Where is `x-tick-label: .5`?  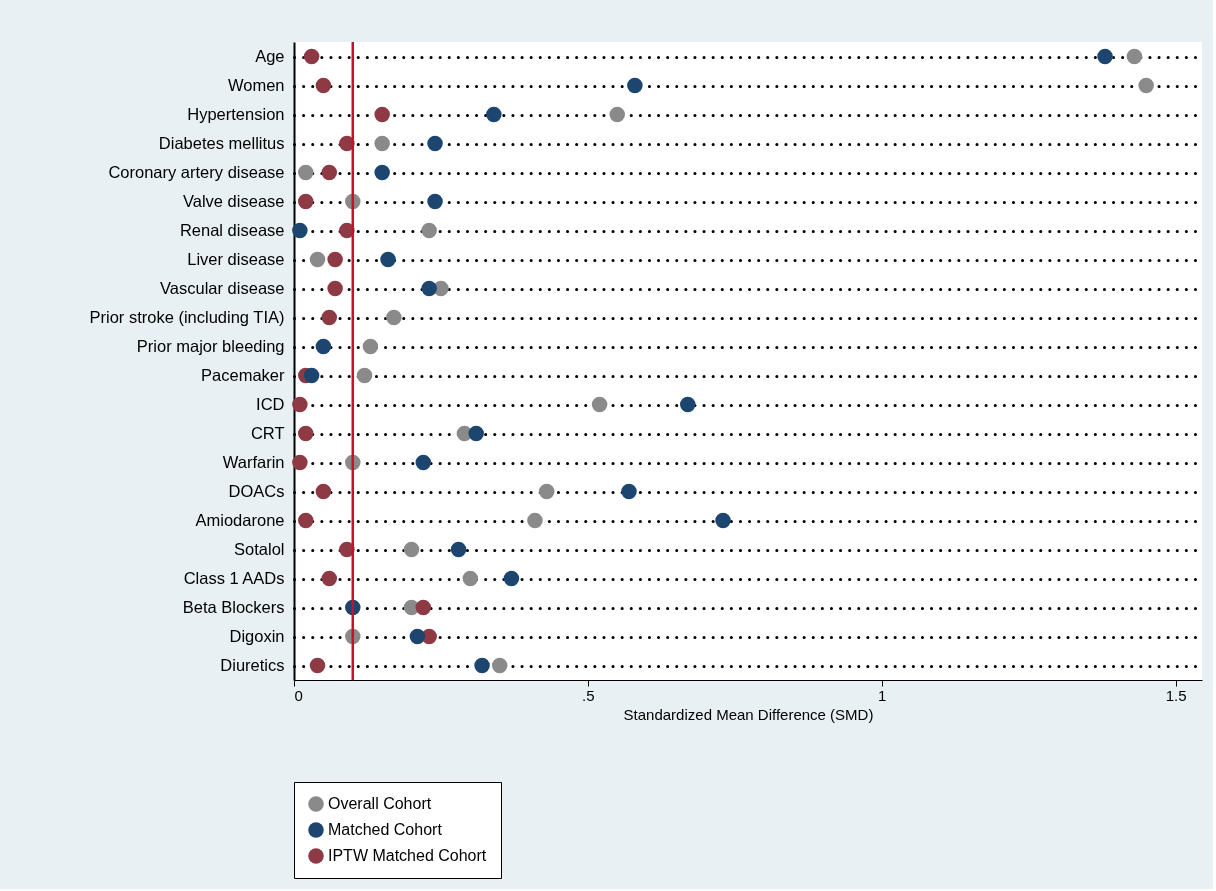 x-tick-label: .5 is located at coordinates (588, 695).